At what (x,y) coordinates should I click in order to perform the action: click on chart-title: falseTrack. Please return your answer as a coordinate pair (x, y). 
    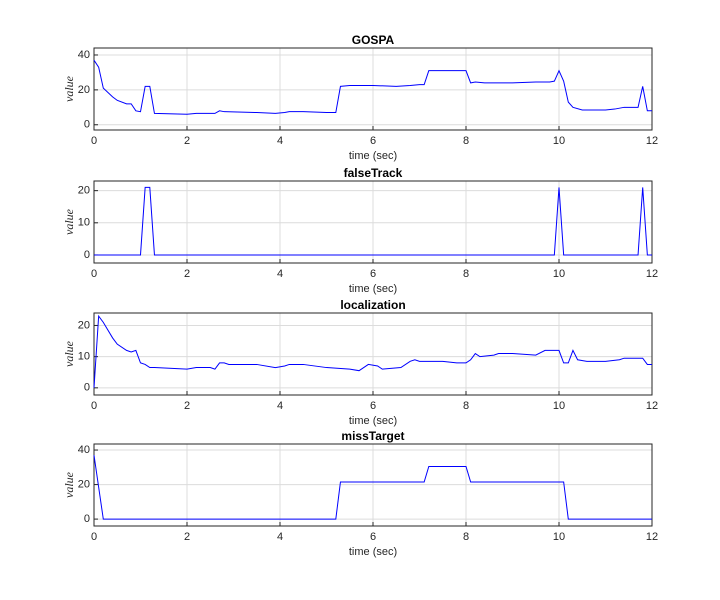
    Looking at the image, I should click on (373, 173).